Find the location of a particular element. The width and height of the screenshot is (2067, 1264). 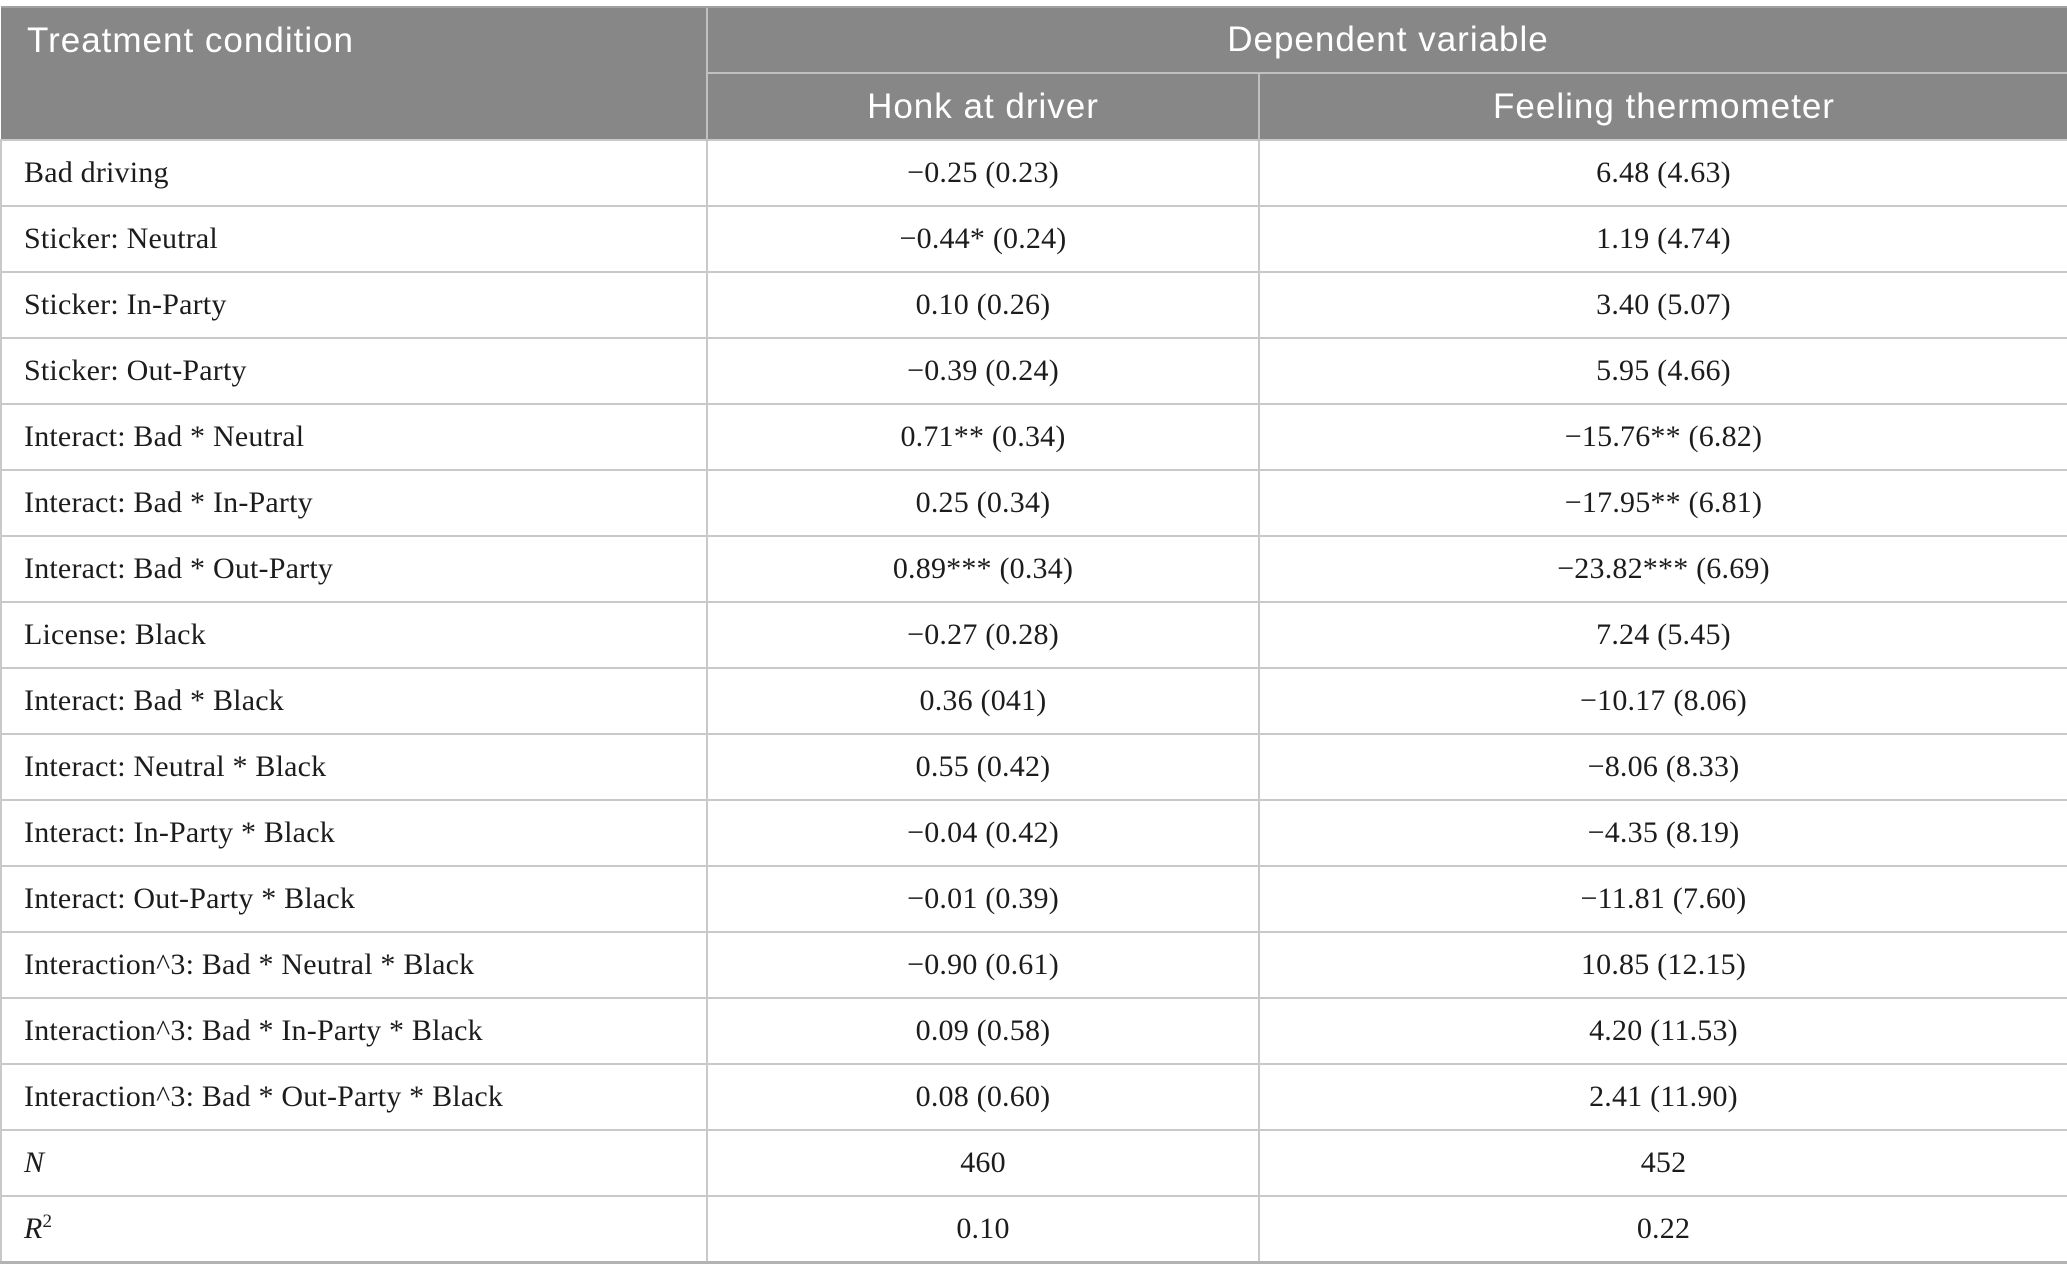

honk-value-cell: 0.25 (0.34) is located at coordinates (983, 503).